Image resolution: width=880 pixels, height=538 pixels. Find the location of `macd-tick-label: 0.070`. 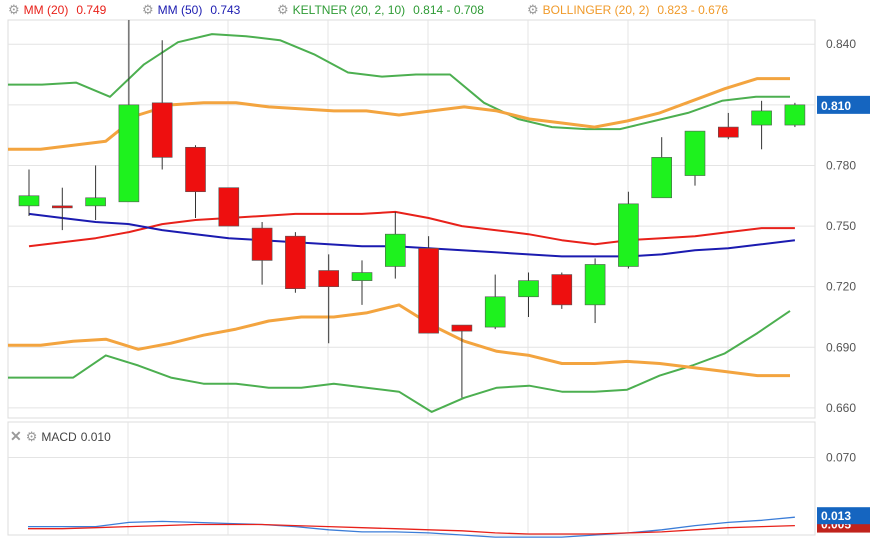

macd-tick-label: 0.070 is located at coordinates (841, 458).